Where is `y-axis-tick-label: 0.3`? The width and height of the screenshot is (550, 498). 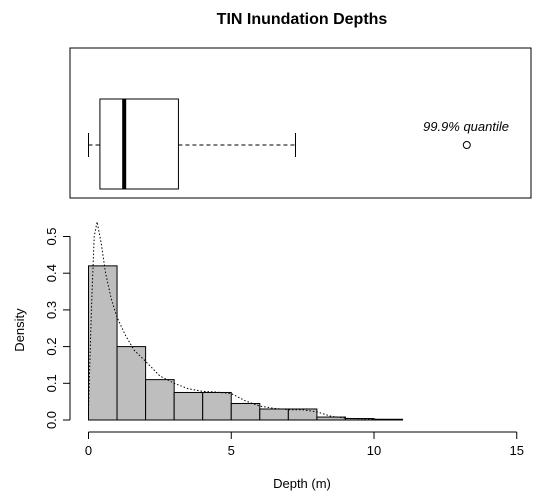 y-axis-tick-label: 0.3 is located at coordinates (51, 310).